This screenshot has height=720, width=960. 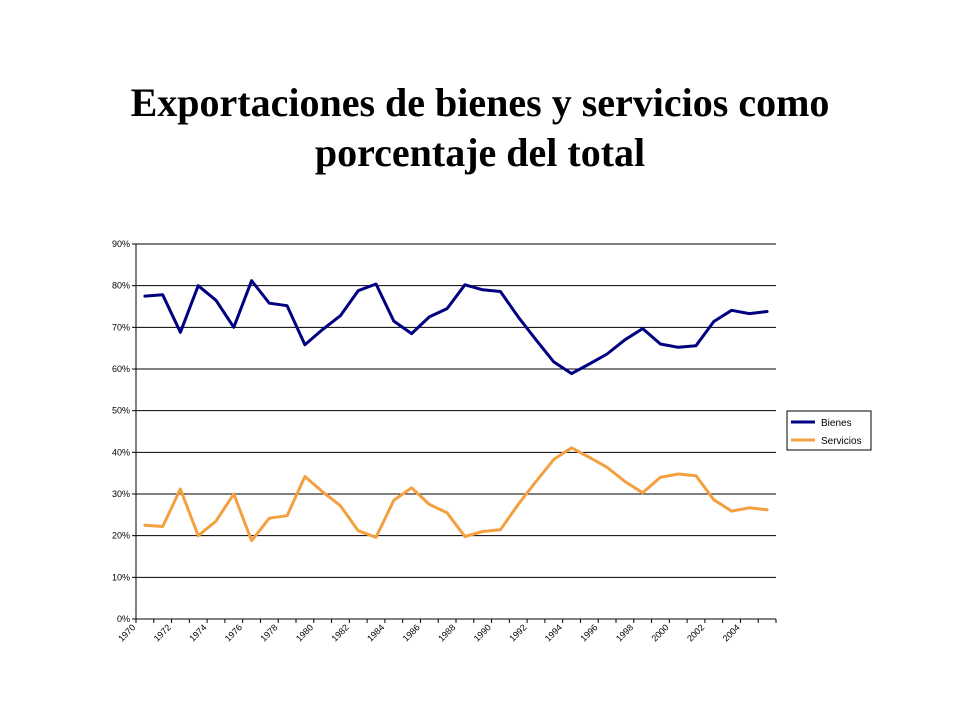 I want to click on y-tick-label: 80%, so click(x=121, y=286).